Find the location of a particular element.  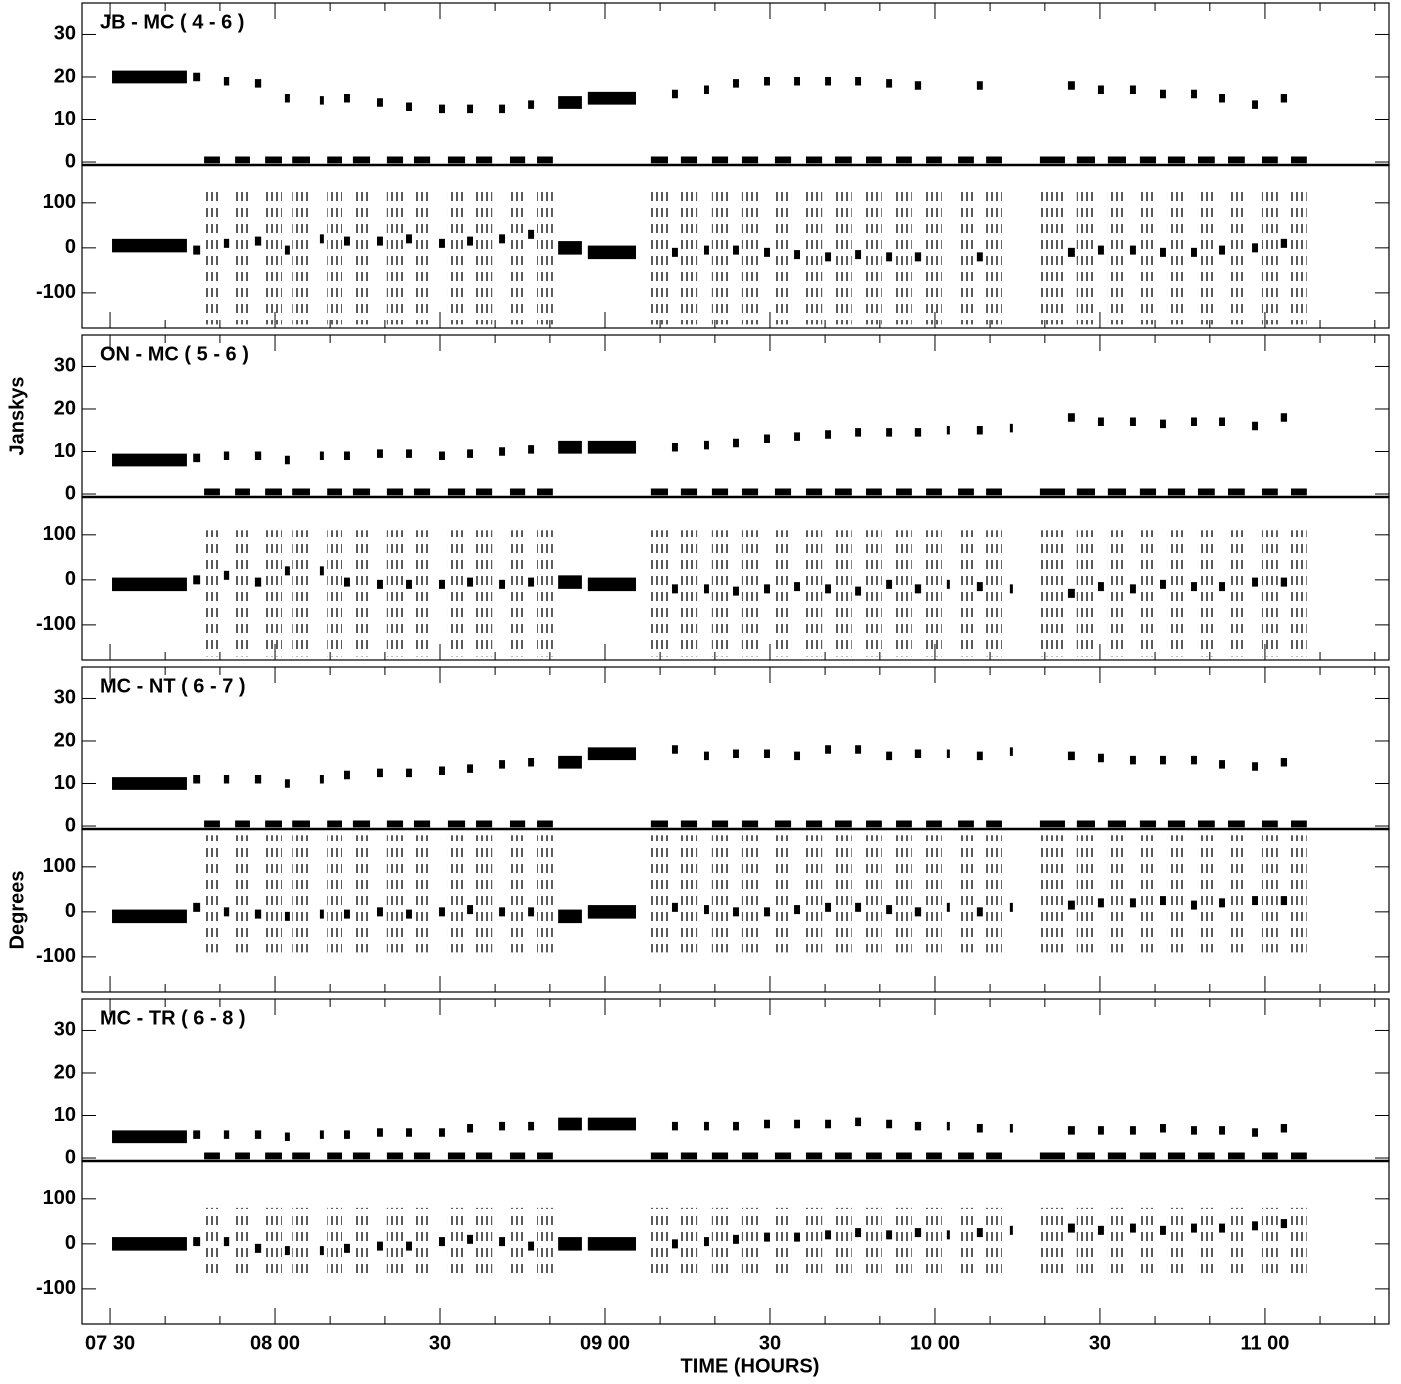

panel-title: MC - NT ( 6 - 7 ) is located at coordinates (173, 686).